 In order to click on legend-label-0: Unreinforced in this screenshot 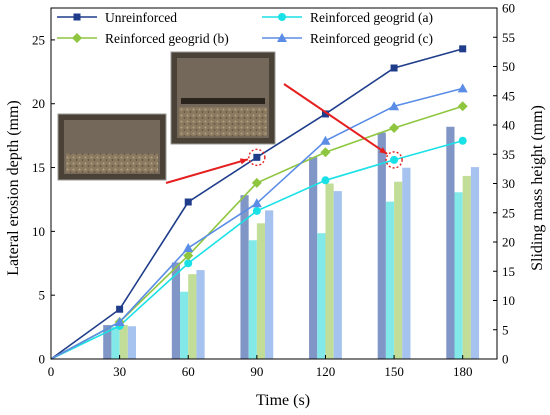, I will do `click(141, 17)`.